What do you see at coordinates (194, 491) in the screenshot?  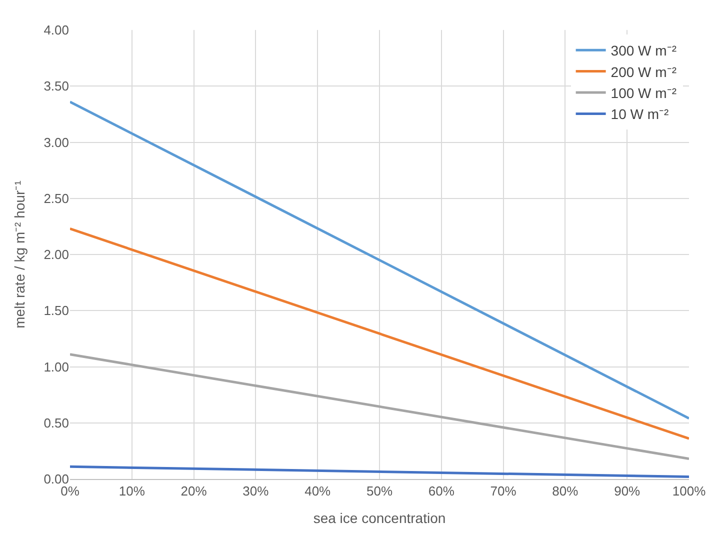 I see `x-tick-label: 20%` at bounding box center [194, 491].